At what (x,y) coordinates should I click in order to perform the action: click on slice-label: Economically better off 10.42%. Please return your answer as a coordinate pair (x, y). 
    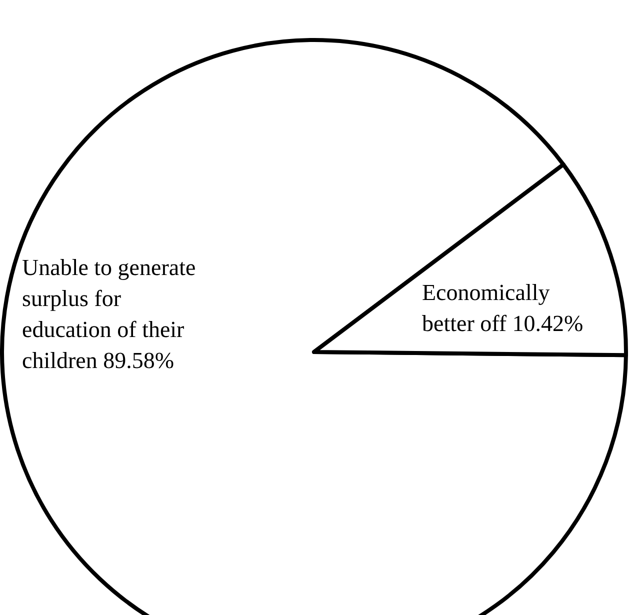
    Looking at the image, I should click on (503, 308).